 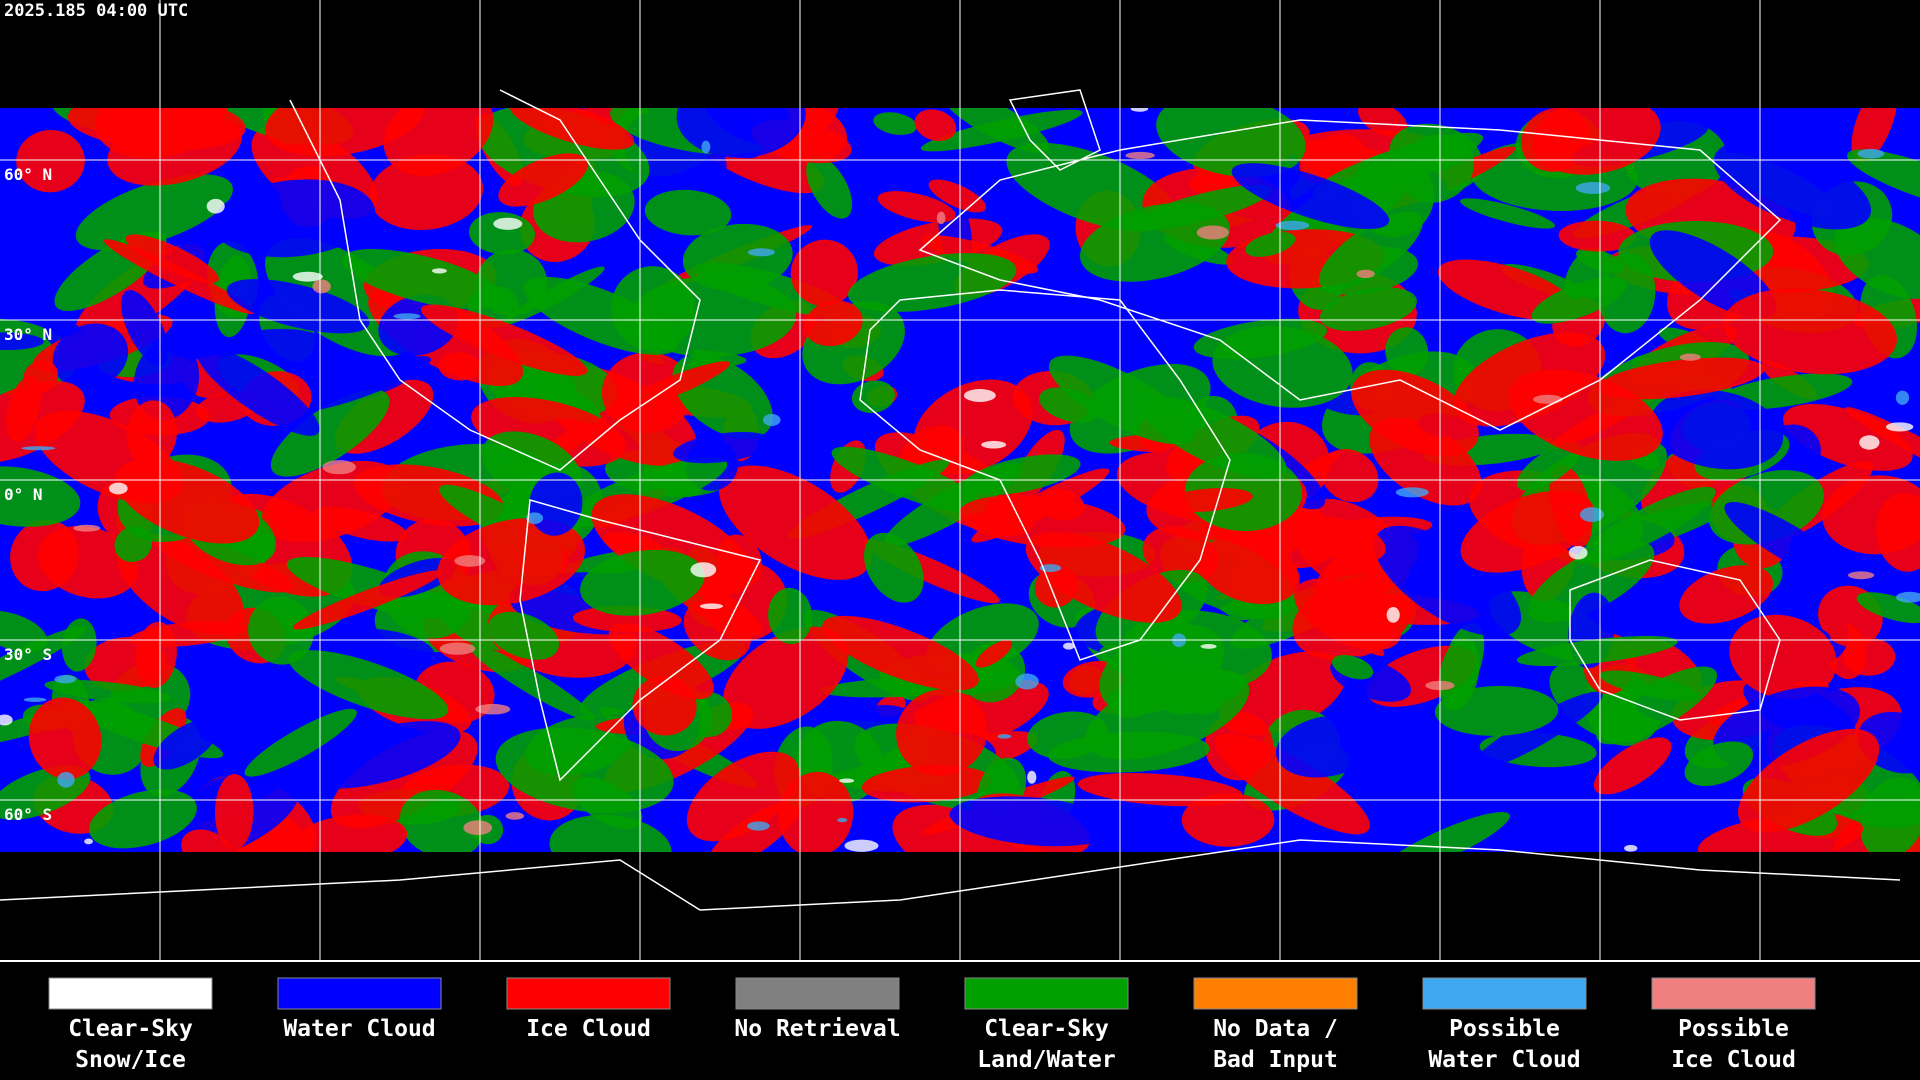 What do you see at coordinates (23, 494) in the screenshot?
I see `latitude-label: 0° N` at bounding box center [23, 494].